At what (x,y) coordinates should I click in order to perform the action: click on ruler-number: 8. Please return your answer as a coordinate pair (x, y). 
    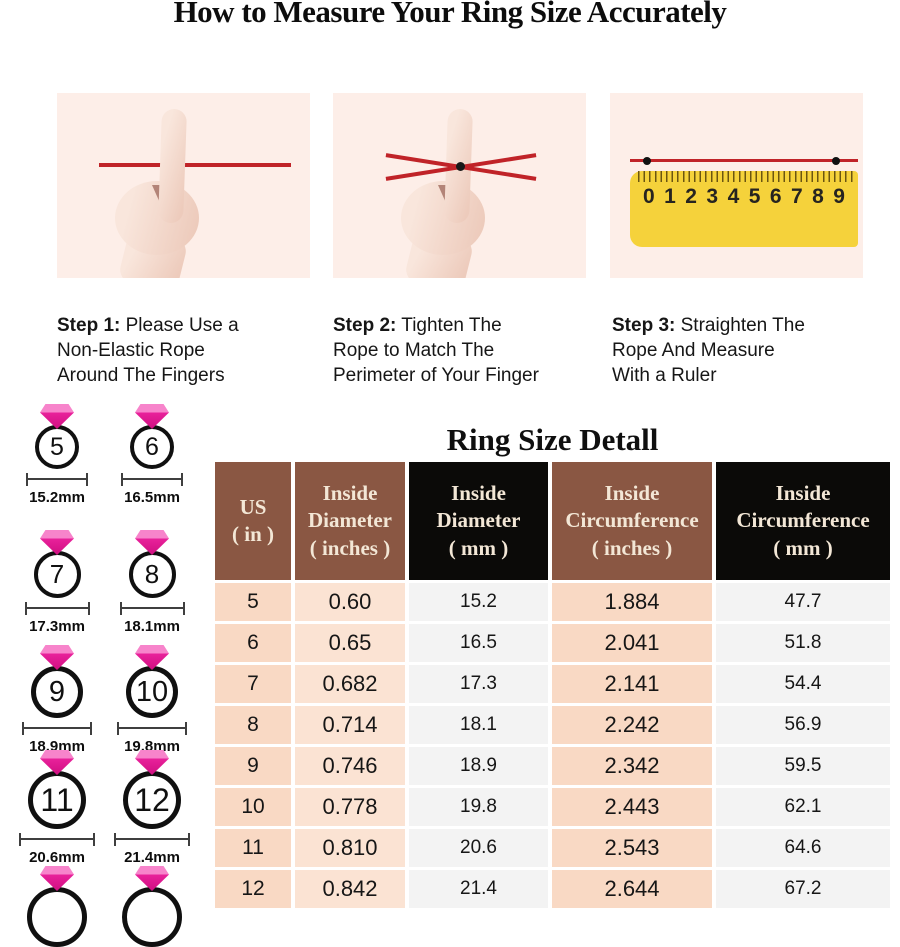
    Looking at the image, I should click on (818, 196).